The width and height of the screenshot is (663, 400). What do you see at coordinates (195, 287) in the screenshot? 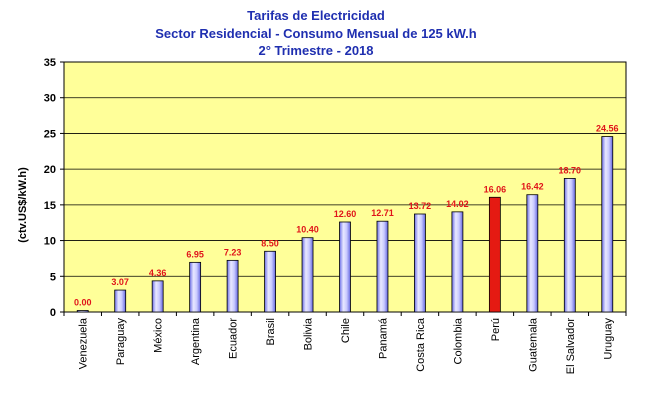
I see `bar-argentina` at bounding box center [195, 287].